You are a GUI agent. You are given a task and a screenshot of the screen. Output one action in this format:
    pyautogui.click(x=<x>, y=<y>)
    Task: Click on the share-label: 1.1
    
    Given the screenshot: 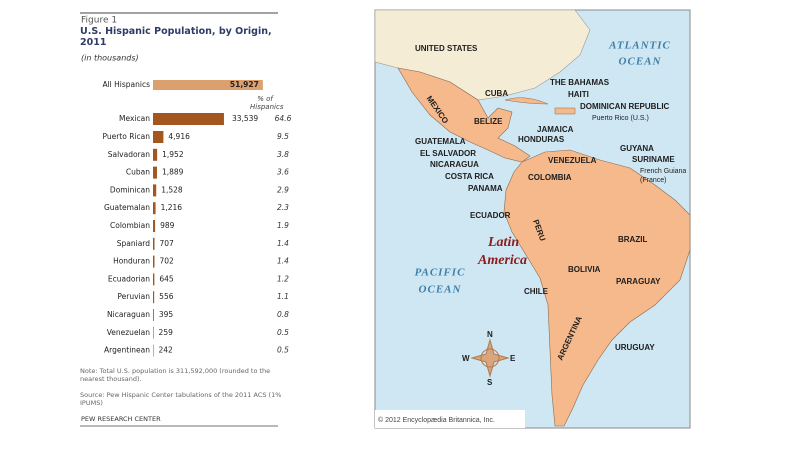 What is the action you would take?
    pyautogui.click(x=283, y=296)
    